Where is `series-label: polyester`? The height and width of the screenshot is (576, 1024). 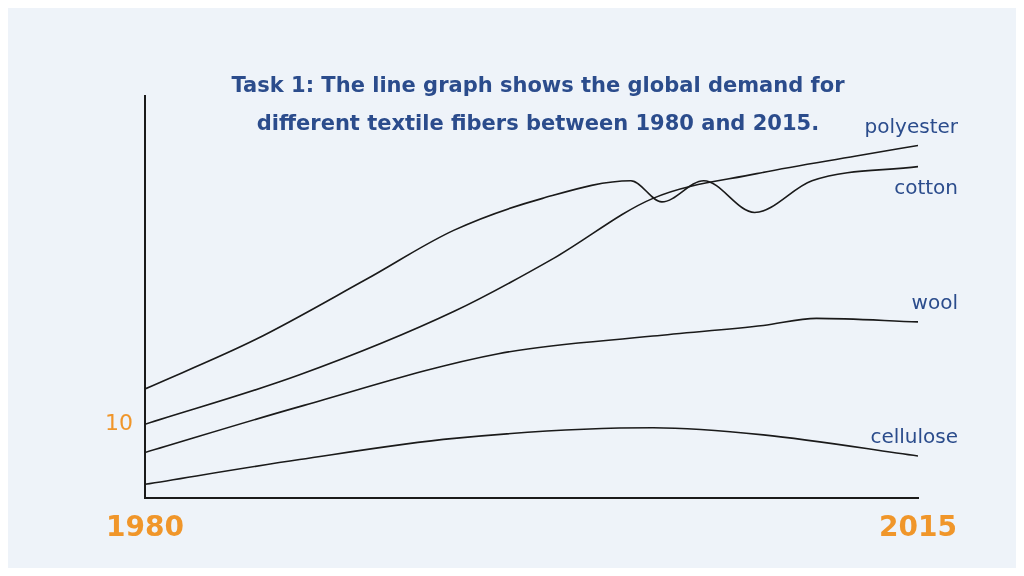 series-label: polyester is located at coordinates (911, 125).